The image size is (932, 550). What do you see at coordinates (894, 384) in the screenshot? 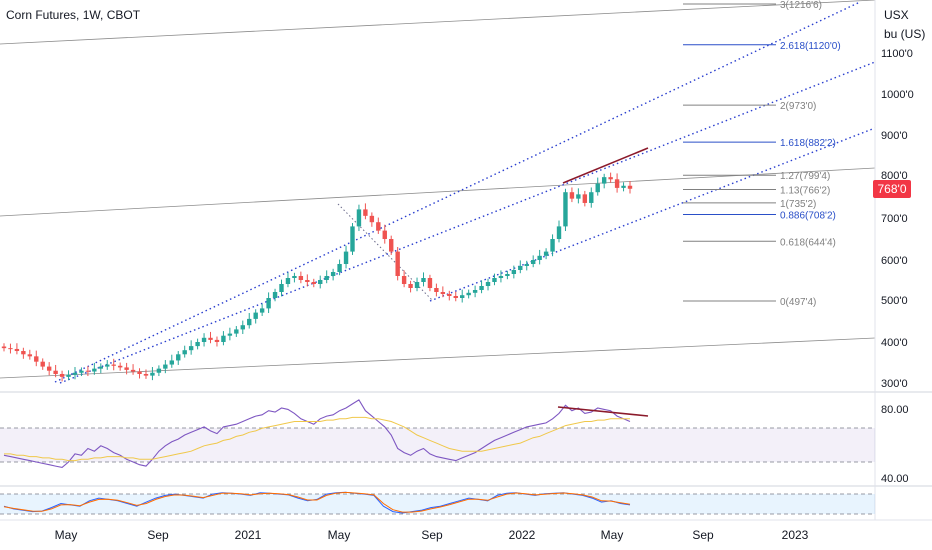
I see `price-tick-label: 300'0` at bounding box center [894, 384].